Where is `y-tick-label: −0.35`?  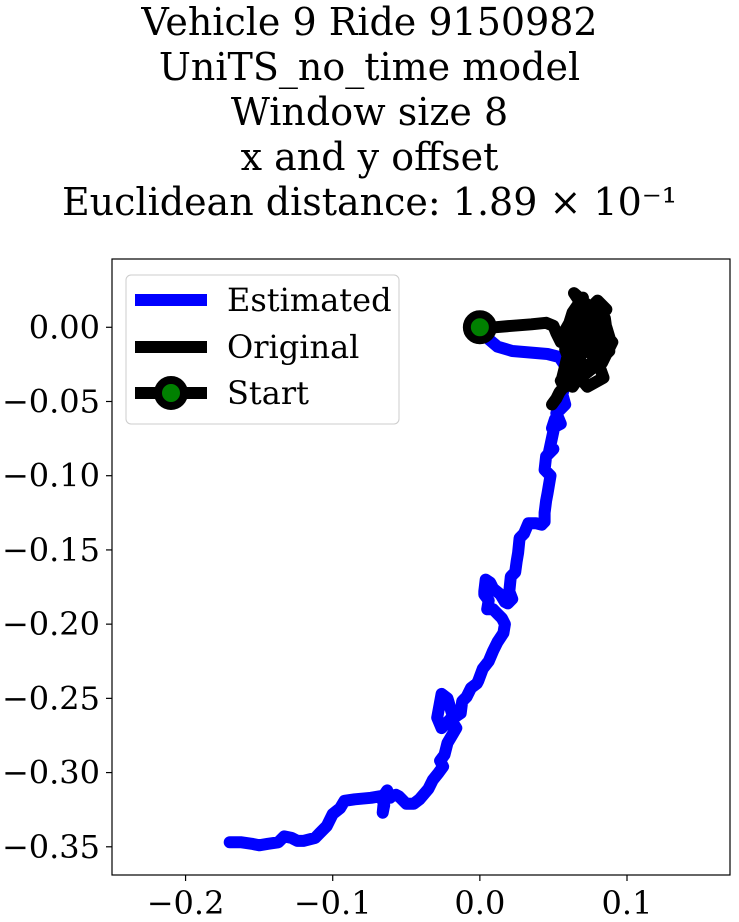 y-tick-label: −0.35 is located at coordinates (51, 847).